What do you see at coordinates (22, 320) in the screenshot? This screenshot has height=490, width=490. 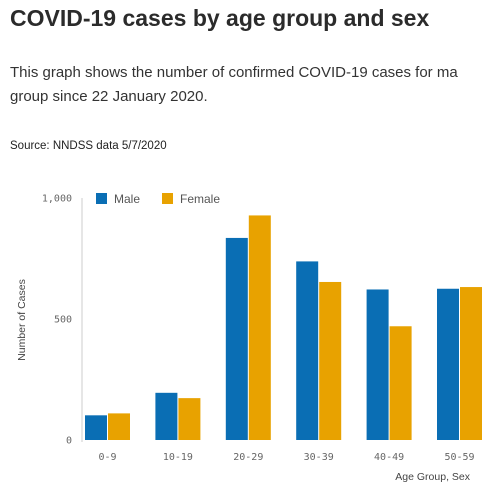 I see `y-axis-label: Number of Cases` at bounding box center [22, 320].